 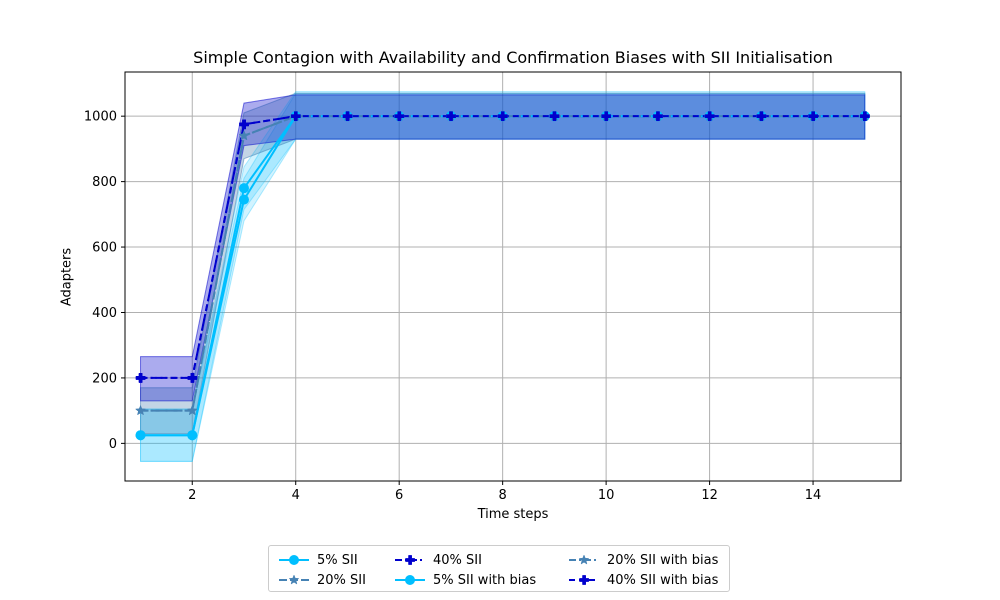 What do you see at coordinates (813, 495) in the screenshot?
I see `x-tick-label: 14` at bounding box center [813, 495].